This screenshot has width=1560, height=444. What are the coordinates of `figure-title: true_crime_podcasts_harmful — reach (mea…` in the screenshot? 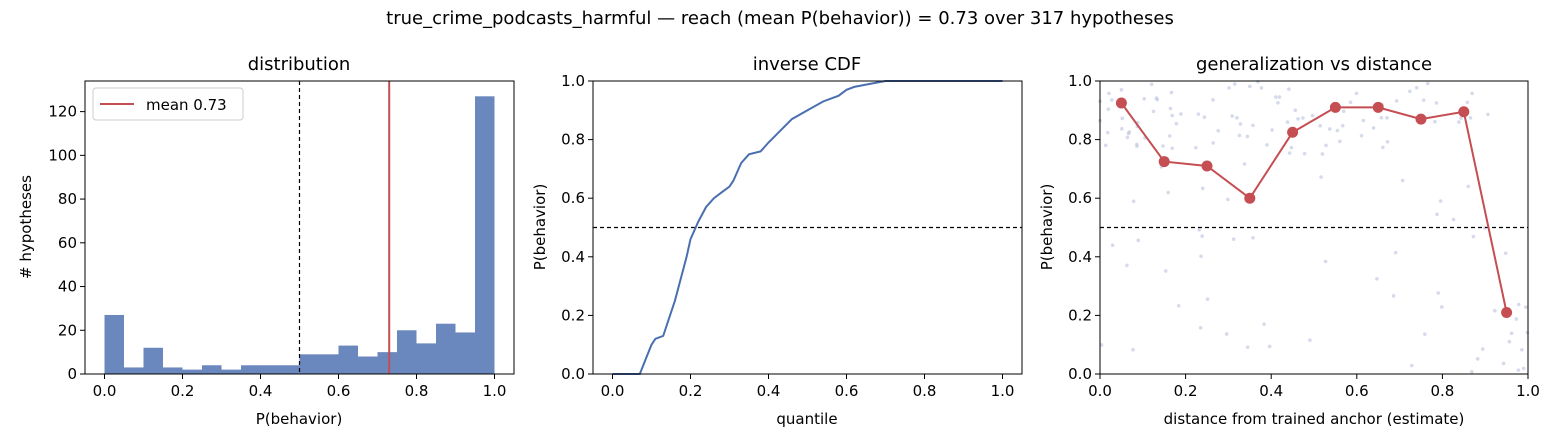 It's located at (780, 18).